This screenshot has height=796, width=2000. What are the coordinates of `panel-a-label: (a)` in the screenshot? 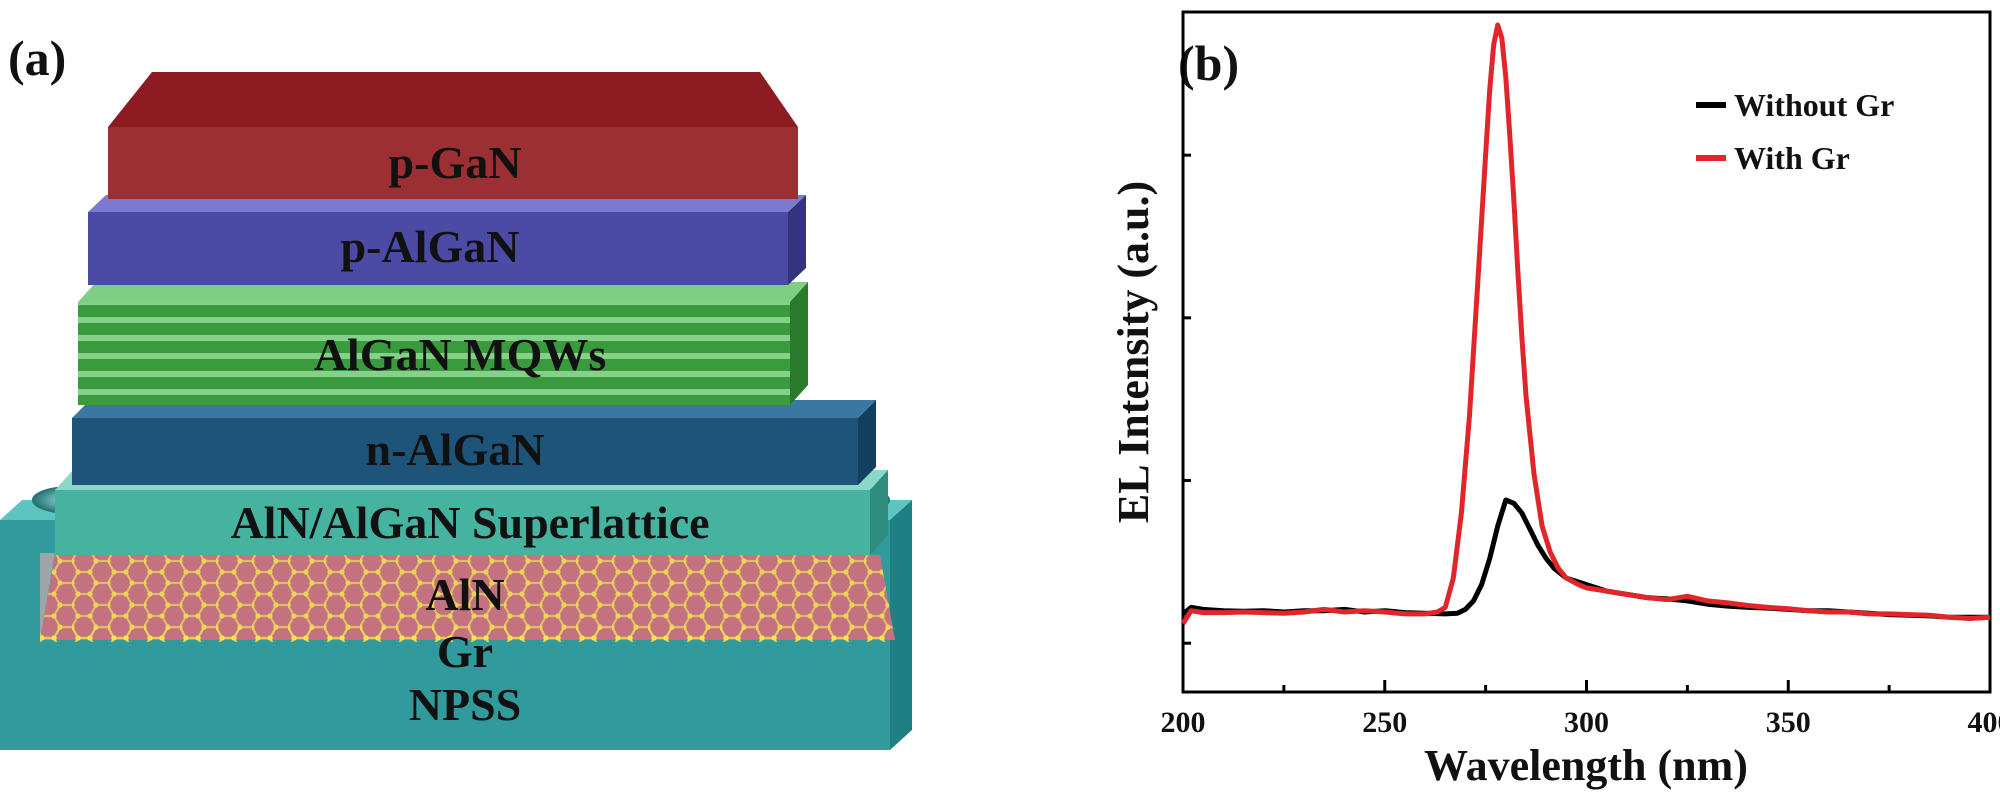 It's located at (37, 58).